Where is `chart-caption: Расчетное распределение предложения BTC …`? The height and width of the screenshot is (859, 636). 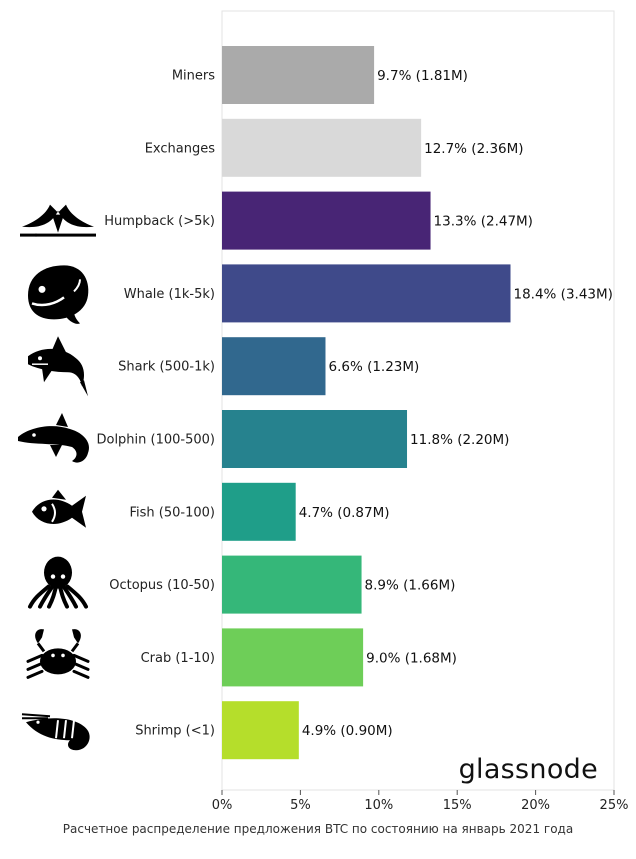
chart-caption: Расчетное распределение предложения BTC … is located at coordinates (318, 829).